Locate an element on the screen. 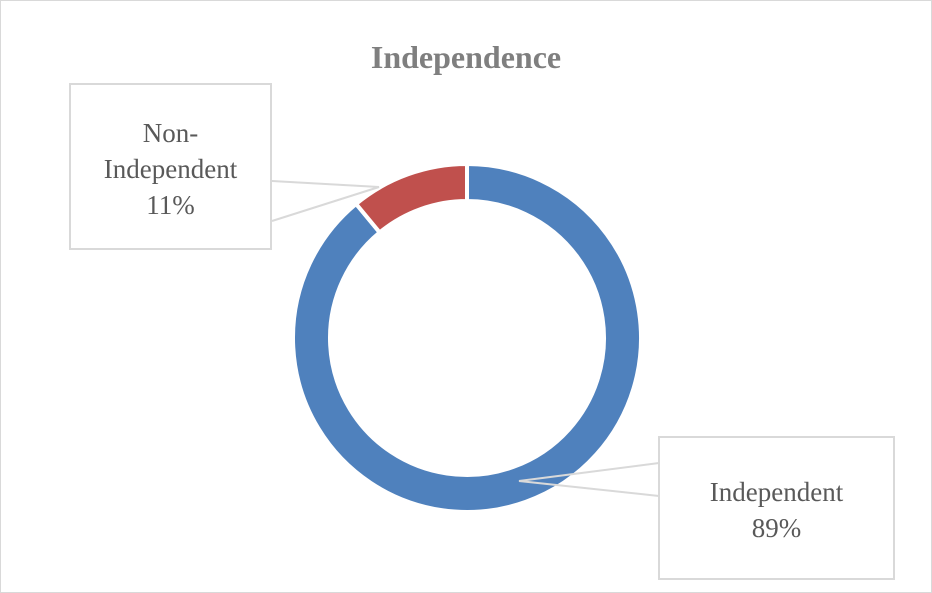 The width and height of the screenshot is (932, 593). data-label-value: 11% is located at coordinates (170, 205).